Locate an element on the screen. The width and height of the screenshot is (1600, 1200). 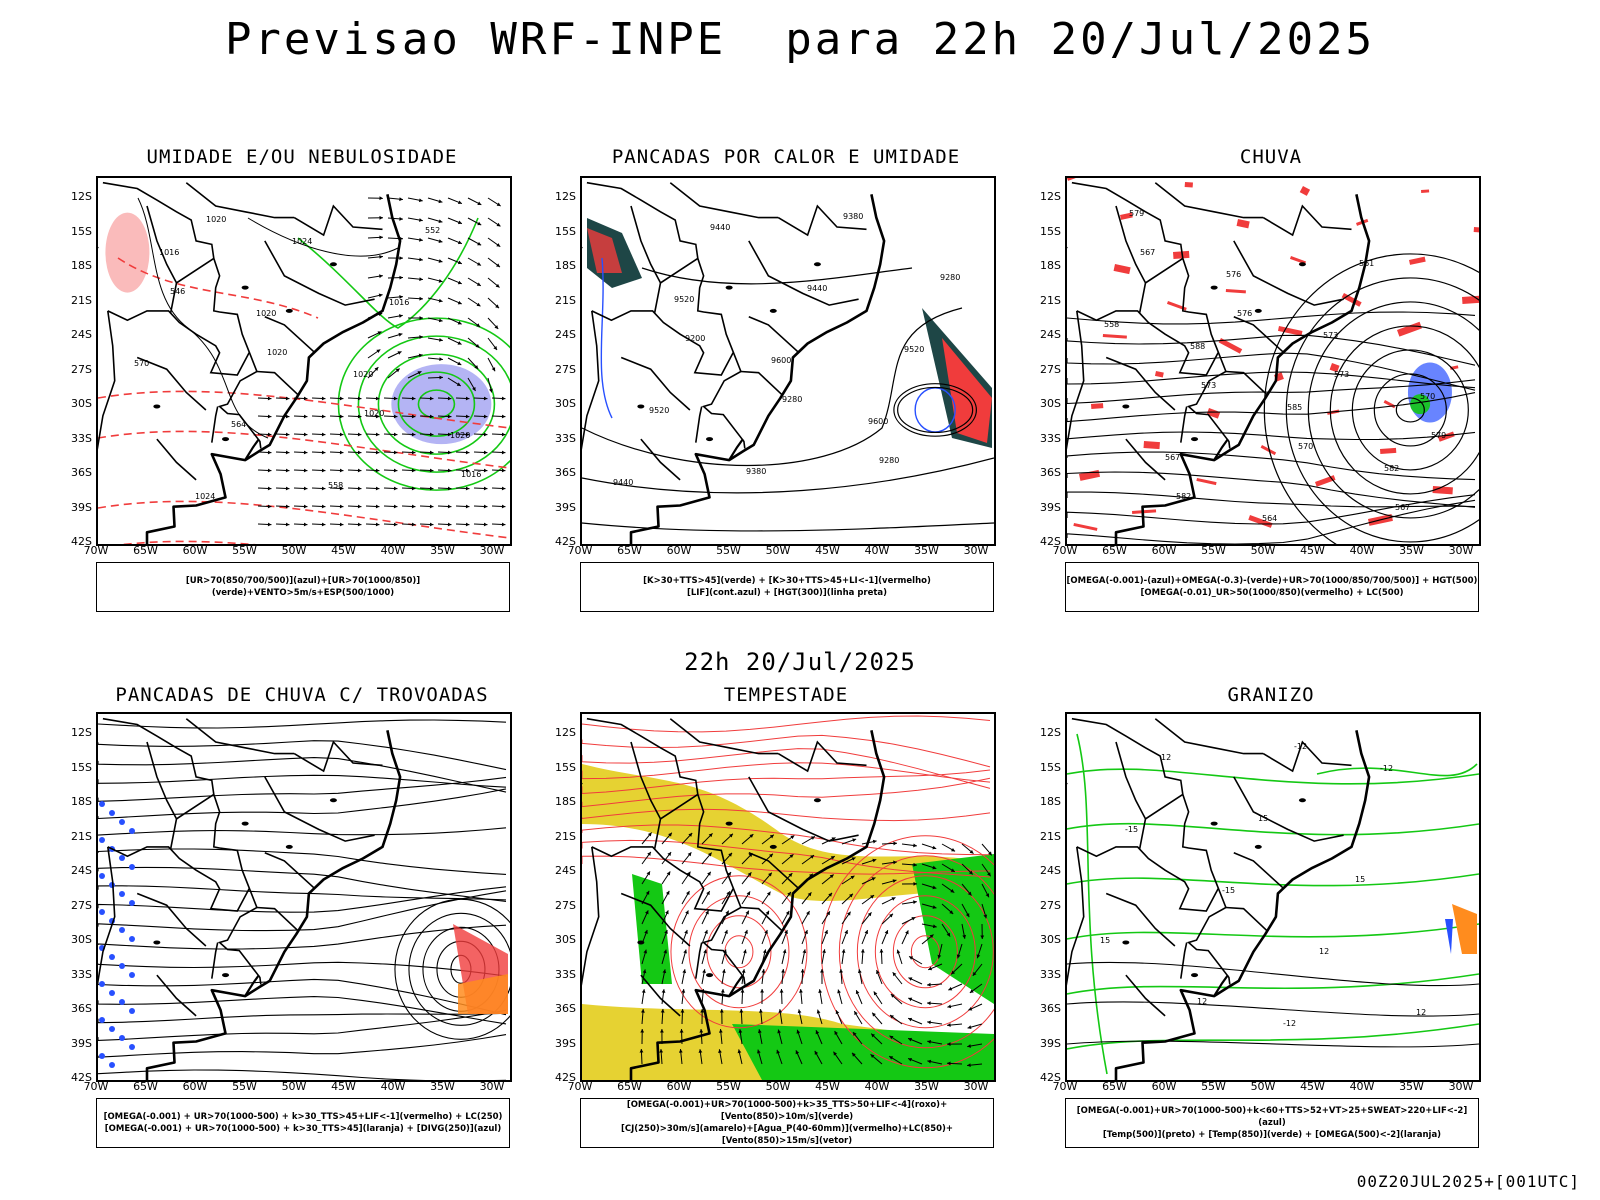
longitude-label: 50W is located at coordinates (294, 1086).